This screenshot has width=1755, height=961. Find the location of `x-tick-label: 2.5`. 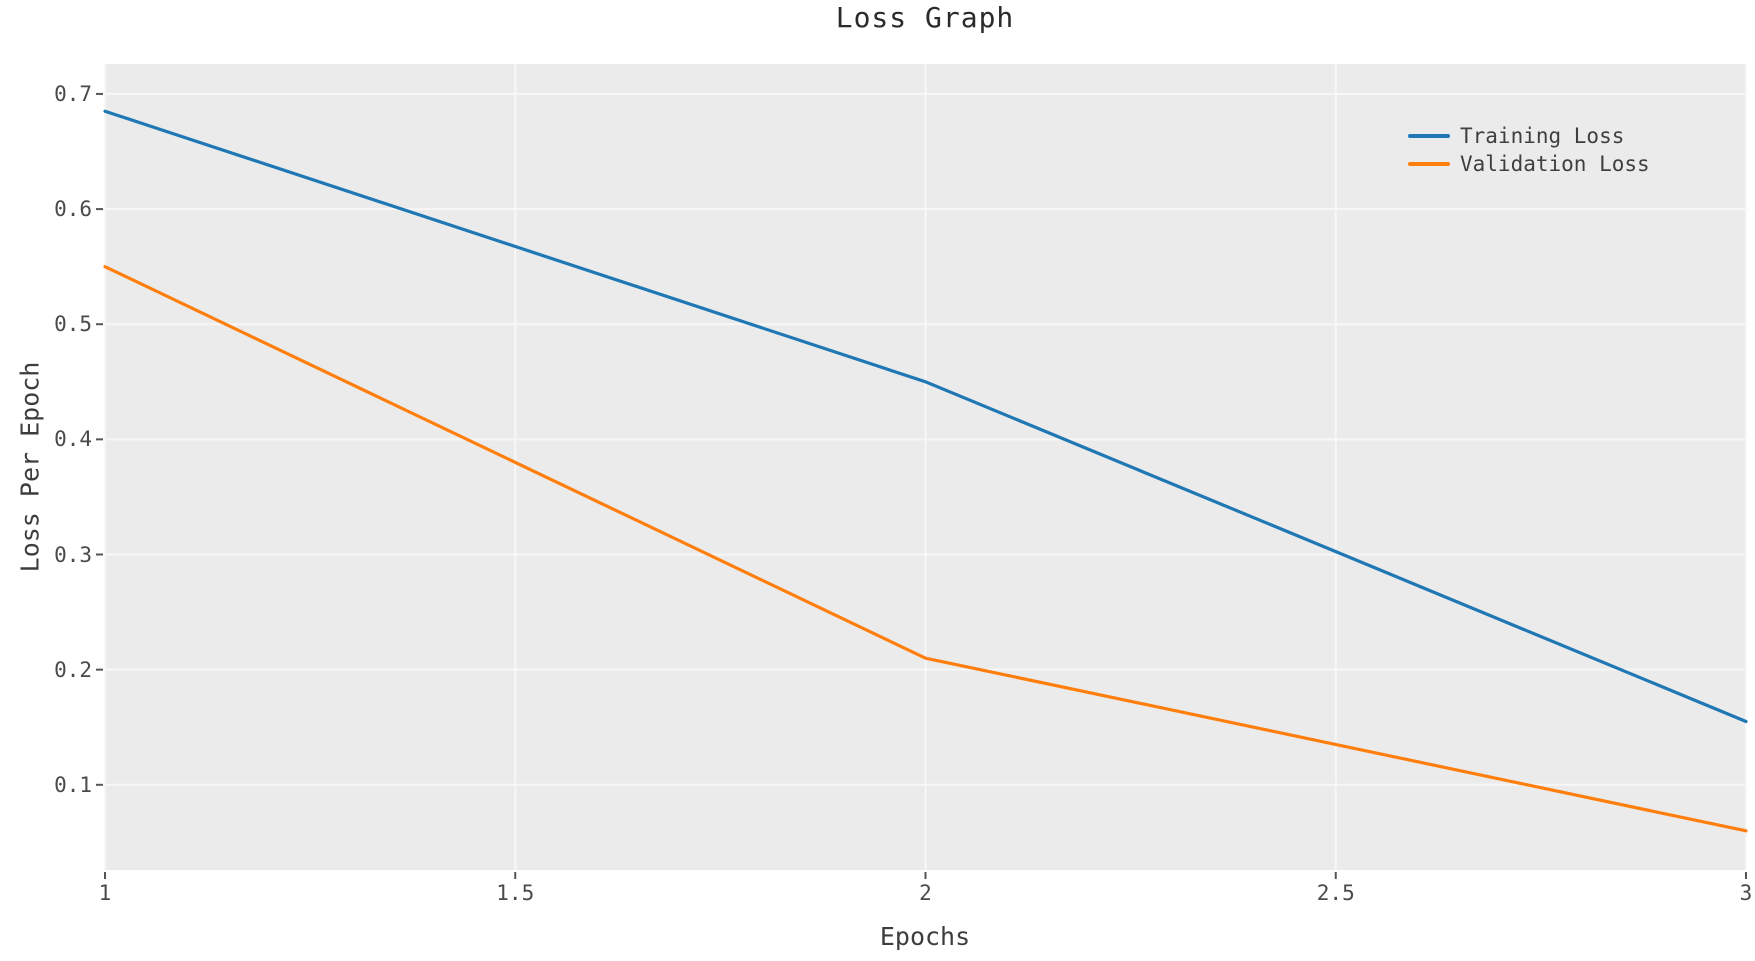

x-tick-label: 2.5 is located at coordinates (1335, 893).